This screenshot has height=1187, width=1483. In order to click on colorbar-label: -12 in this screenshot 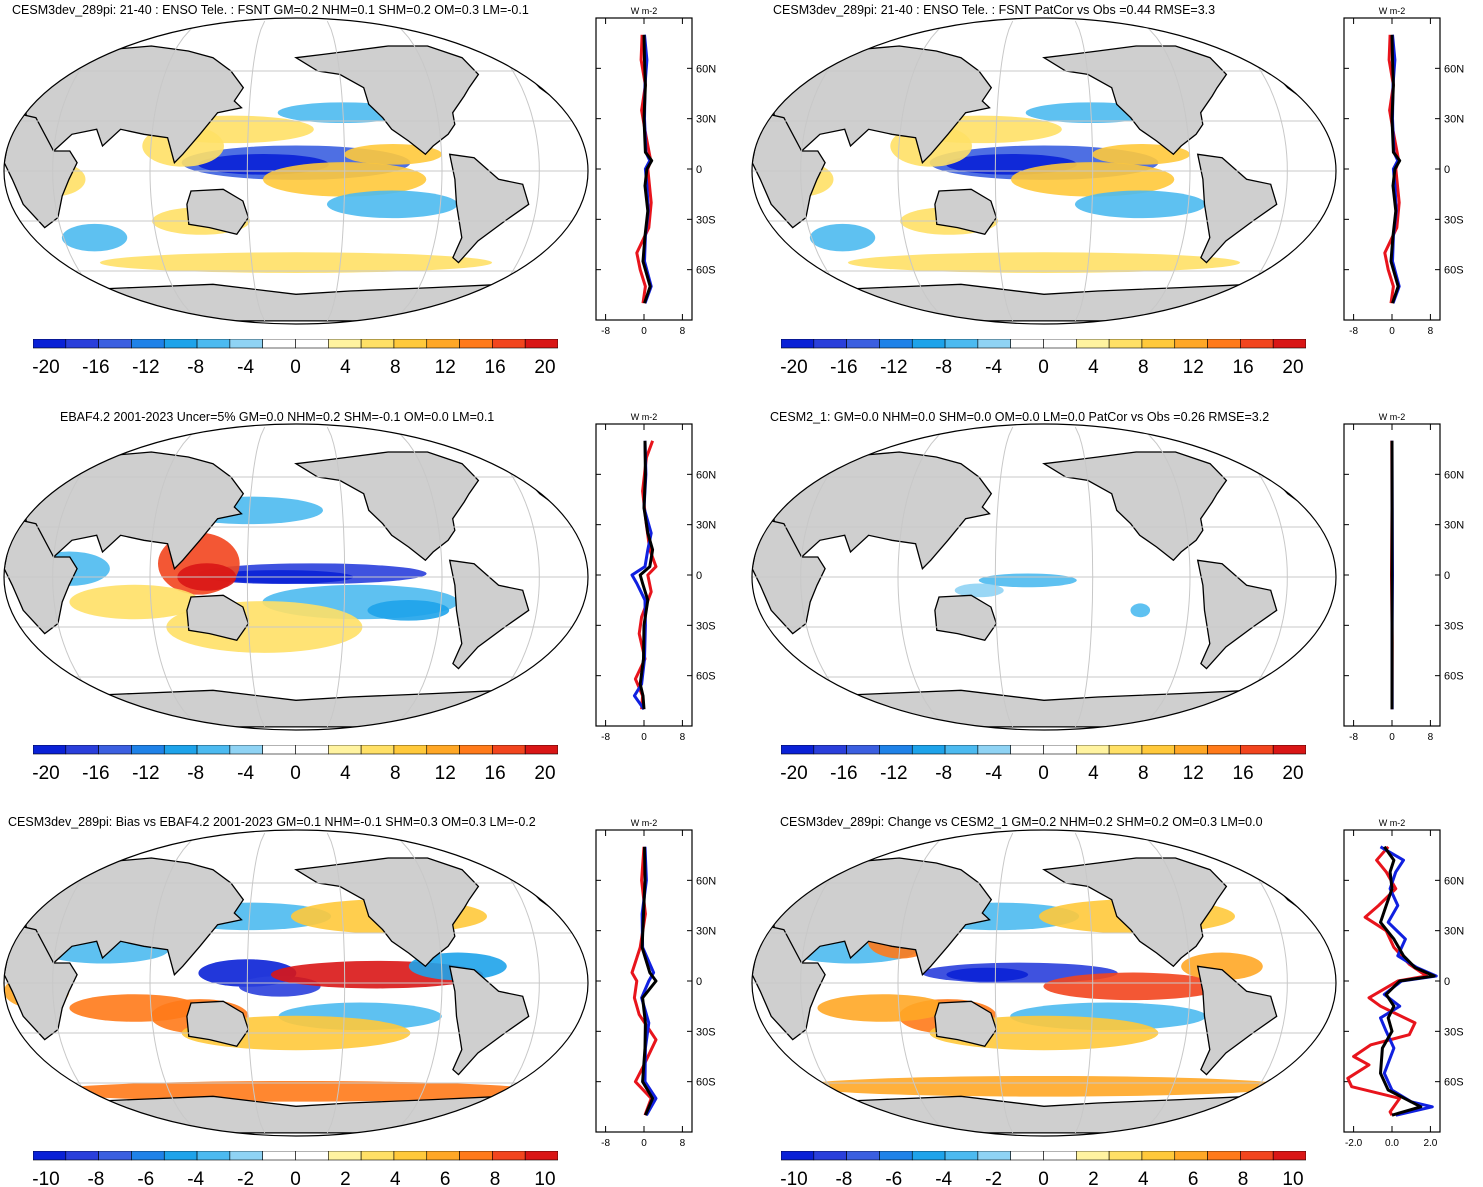, I will do `click(893, 773)`.